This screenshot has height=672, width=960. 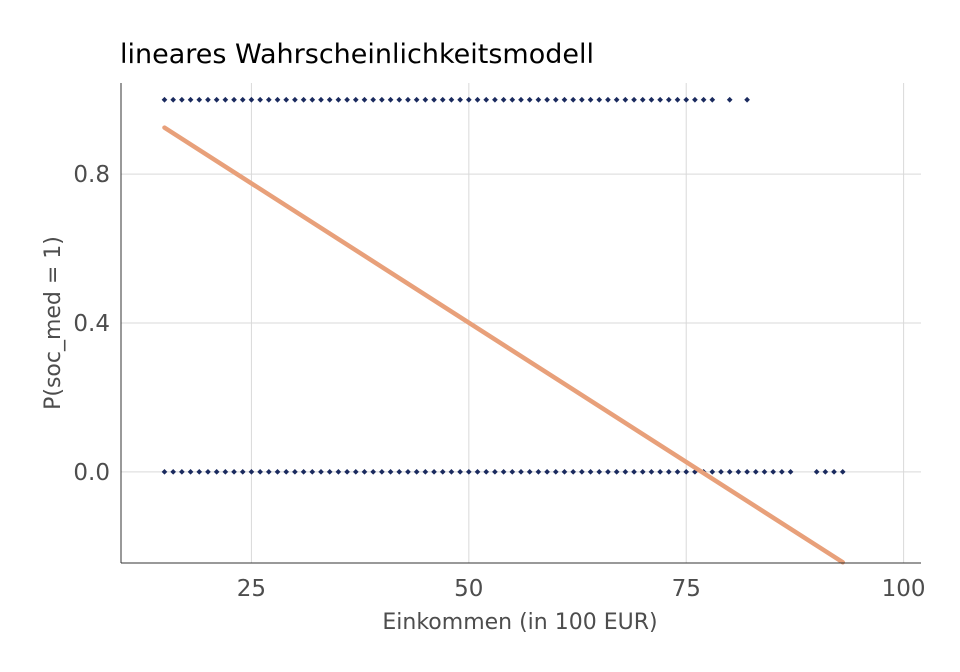 I want to click on chart-title: lineares Wahrscheinlichkeitsmodell, so click(x=357, y=54).